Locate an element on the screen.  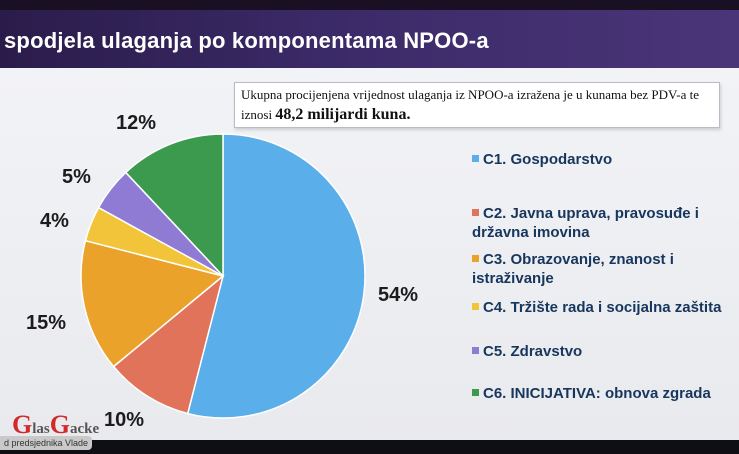
pct-label-c6: 12% is located at coordinates (136, 123).